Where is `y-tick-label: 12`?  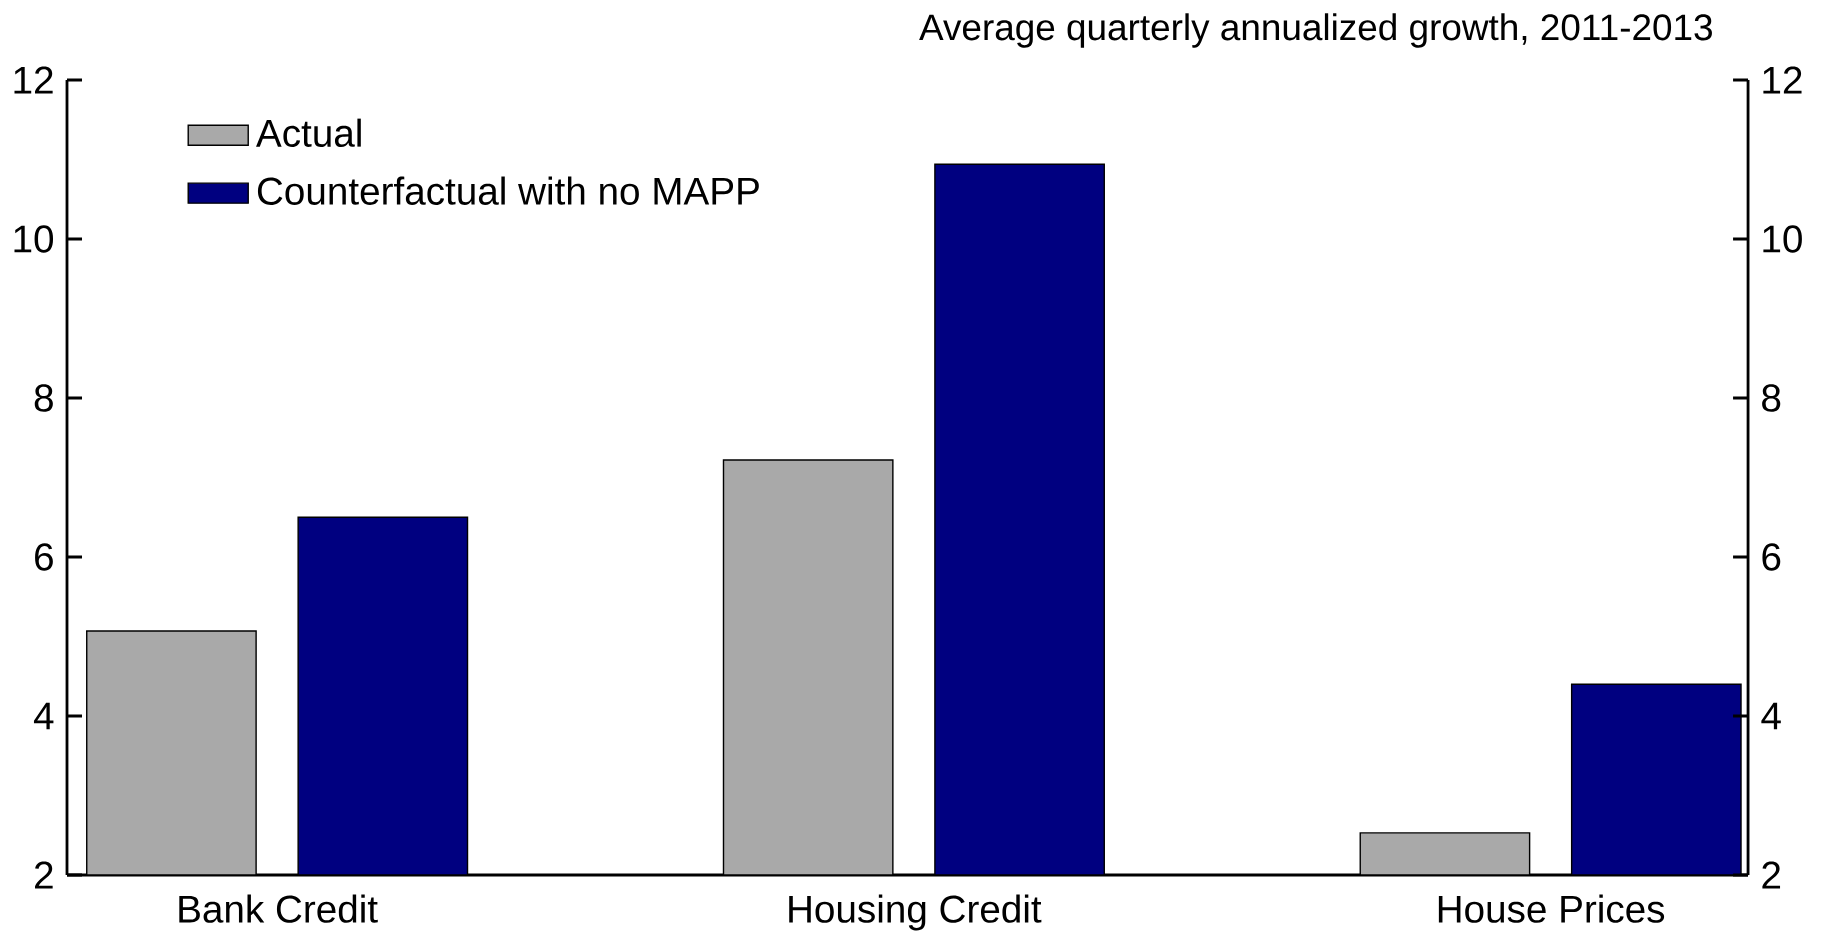
y-tick-label: 12 is located at coordinates (1782, 80).